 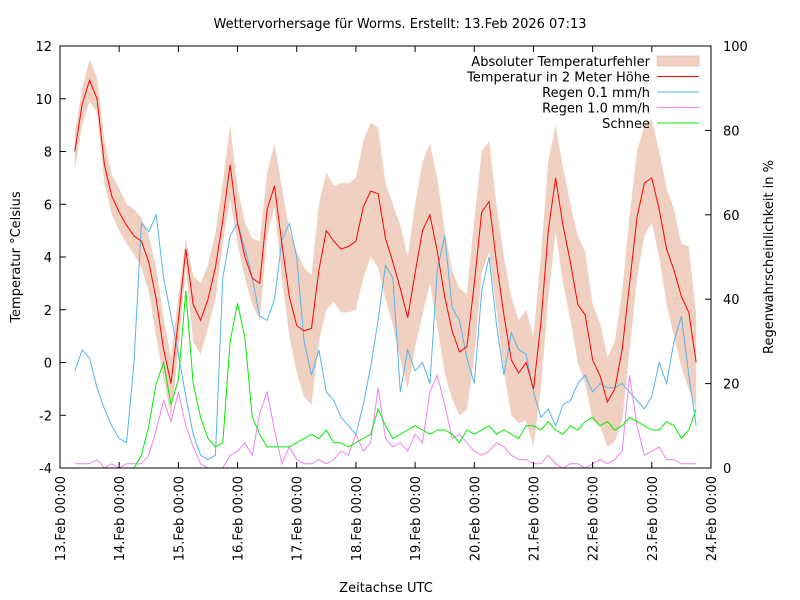 I want to click on y2-axis-title: Regenwahrscheinlichkeit in %, so click(x=769, y=257).